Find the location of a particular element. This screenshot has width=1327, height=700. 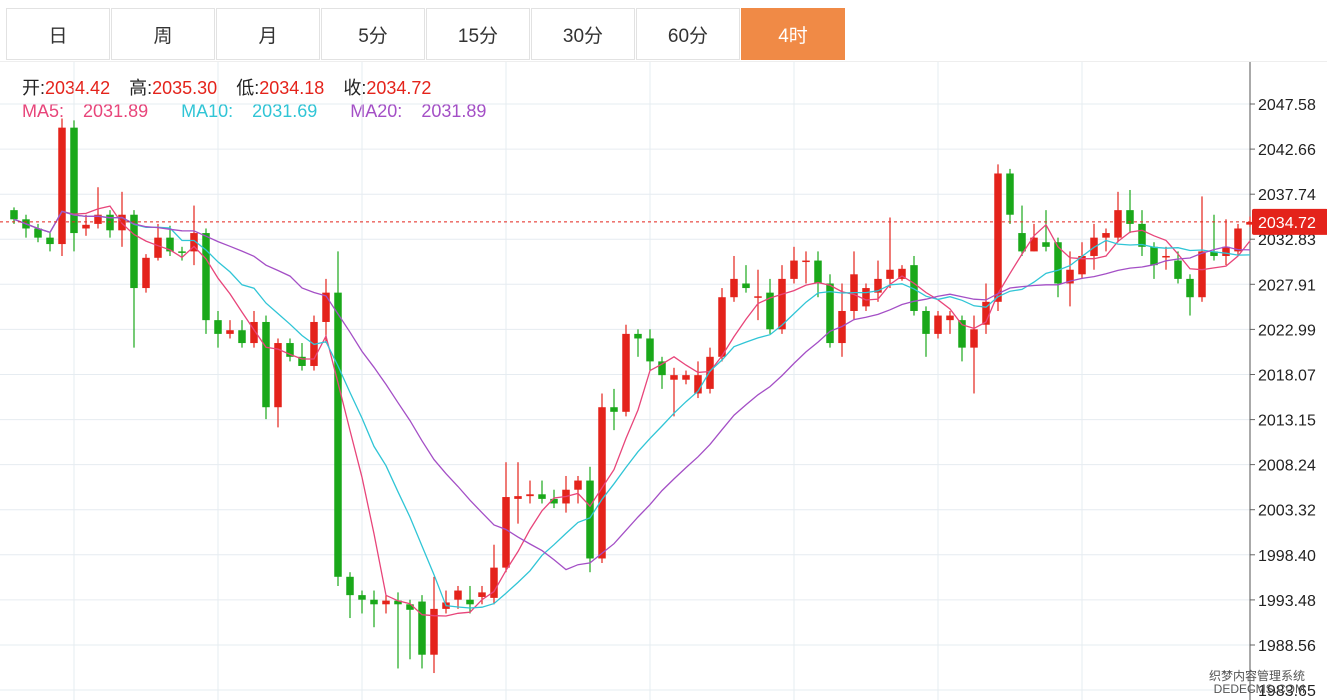

ma10-value: 2031.69 is located at coordinates (285, 111).